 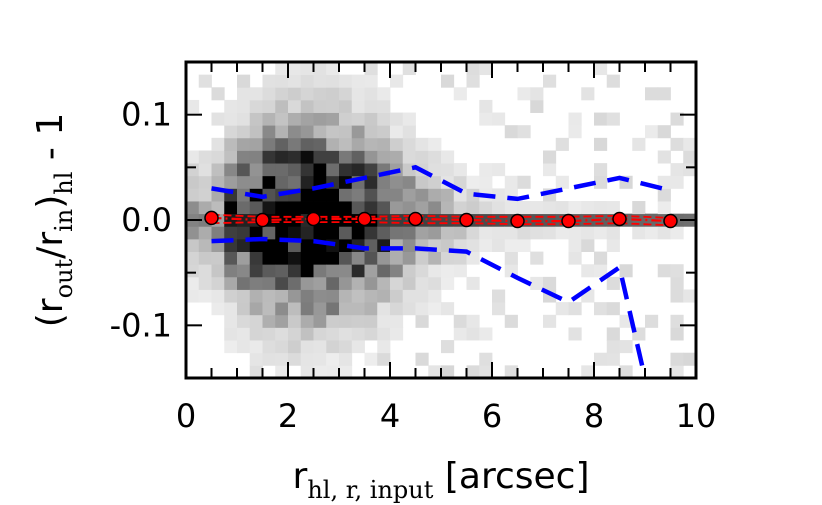 I want to click on y-axis-title: (rout/rin)hl - 1, so click(x=54, y=220).